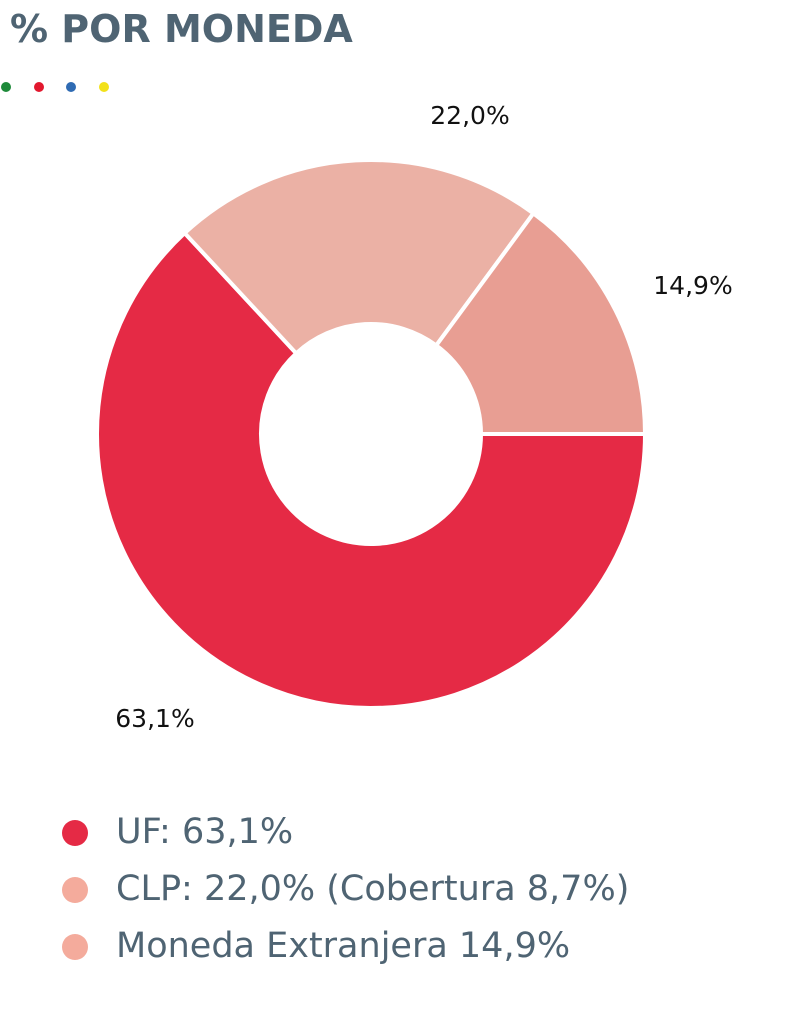 The image size is (799, 1010). I want to click on legend-label: CLP: 22,0% (Cobertura 8,7%), so click(372, 889).